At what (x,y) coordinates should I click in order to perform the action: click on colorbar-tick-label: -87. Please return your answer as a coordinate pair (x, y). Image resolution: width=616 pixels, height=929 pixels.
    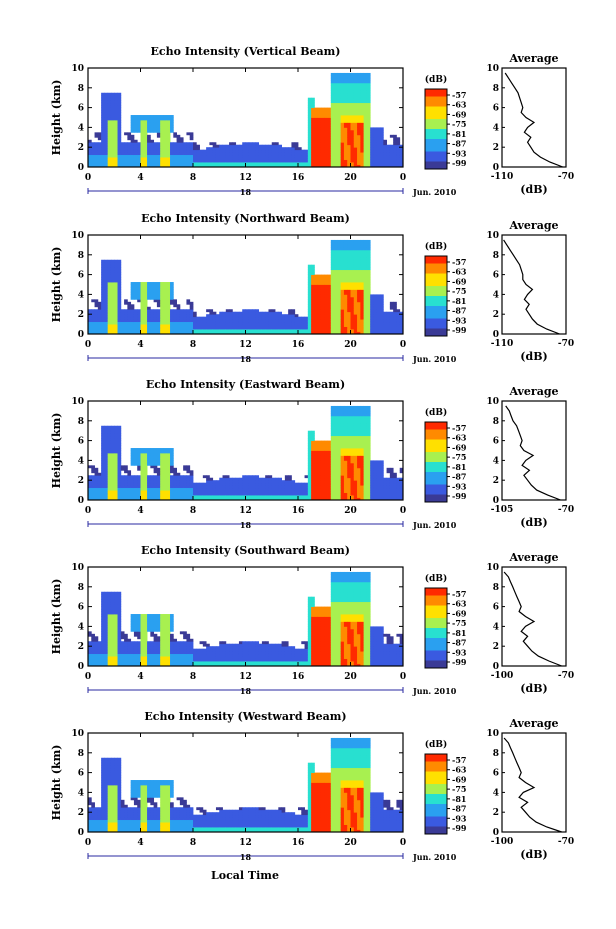
    Looking at the image, I should click on (459, 311).